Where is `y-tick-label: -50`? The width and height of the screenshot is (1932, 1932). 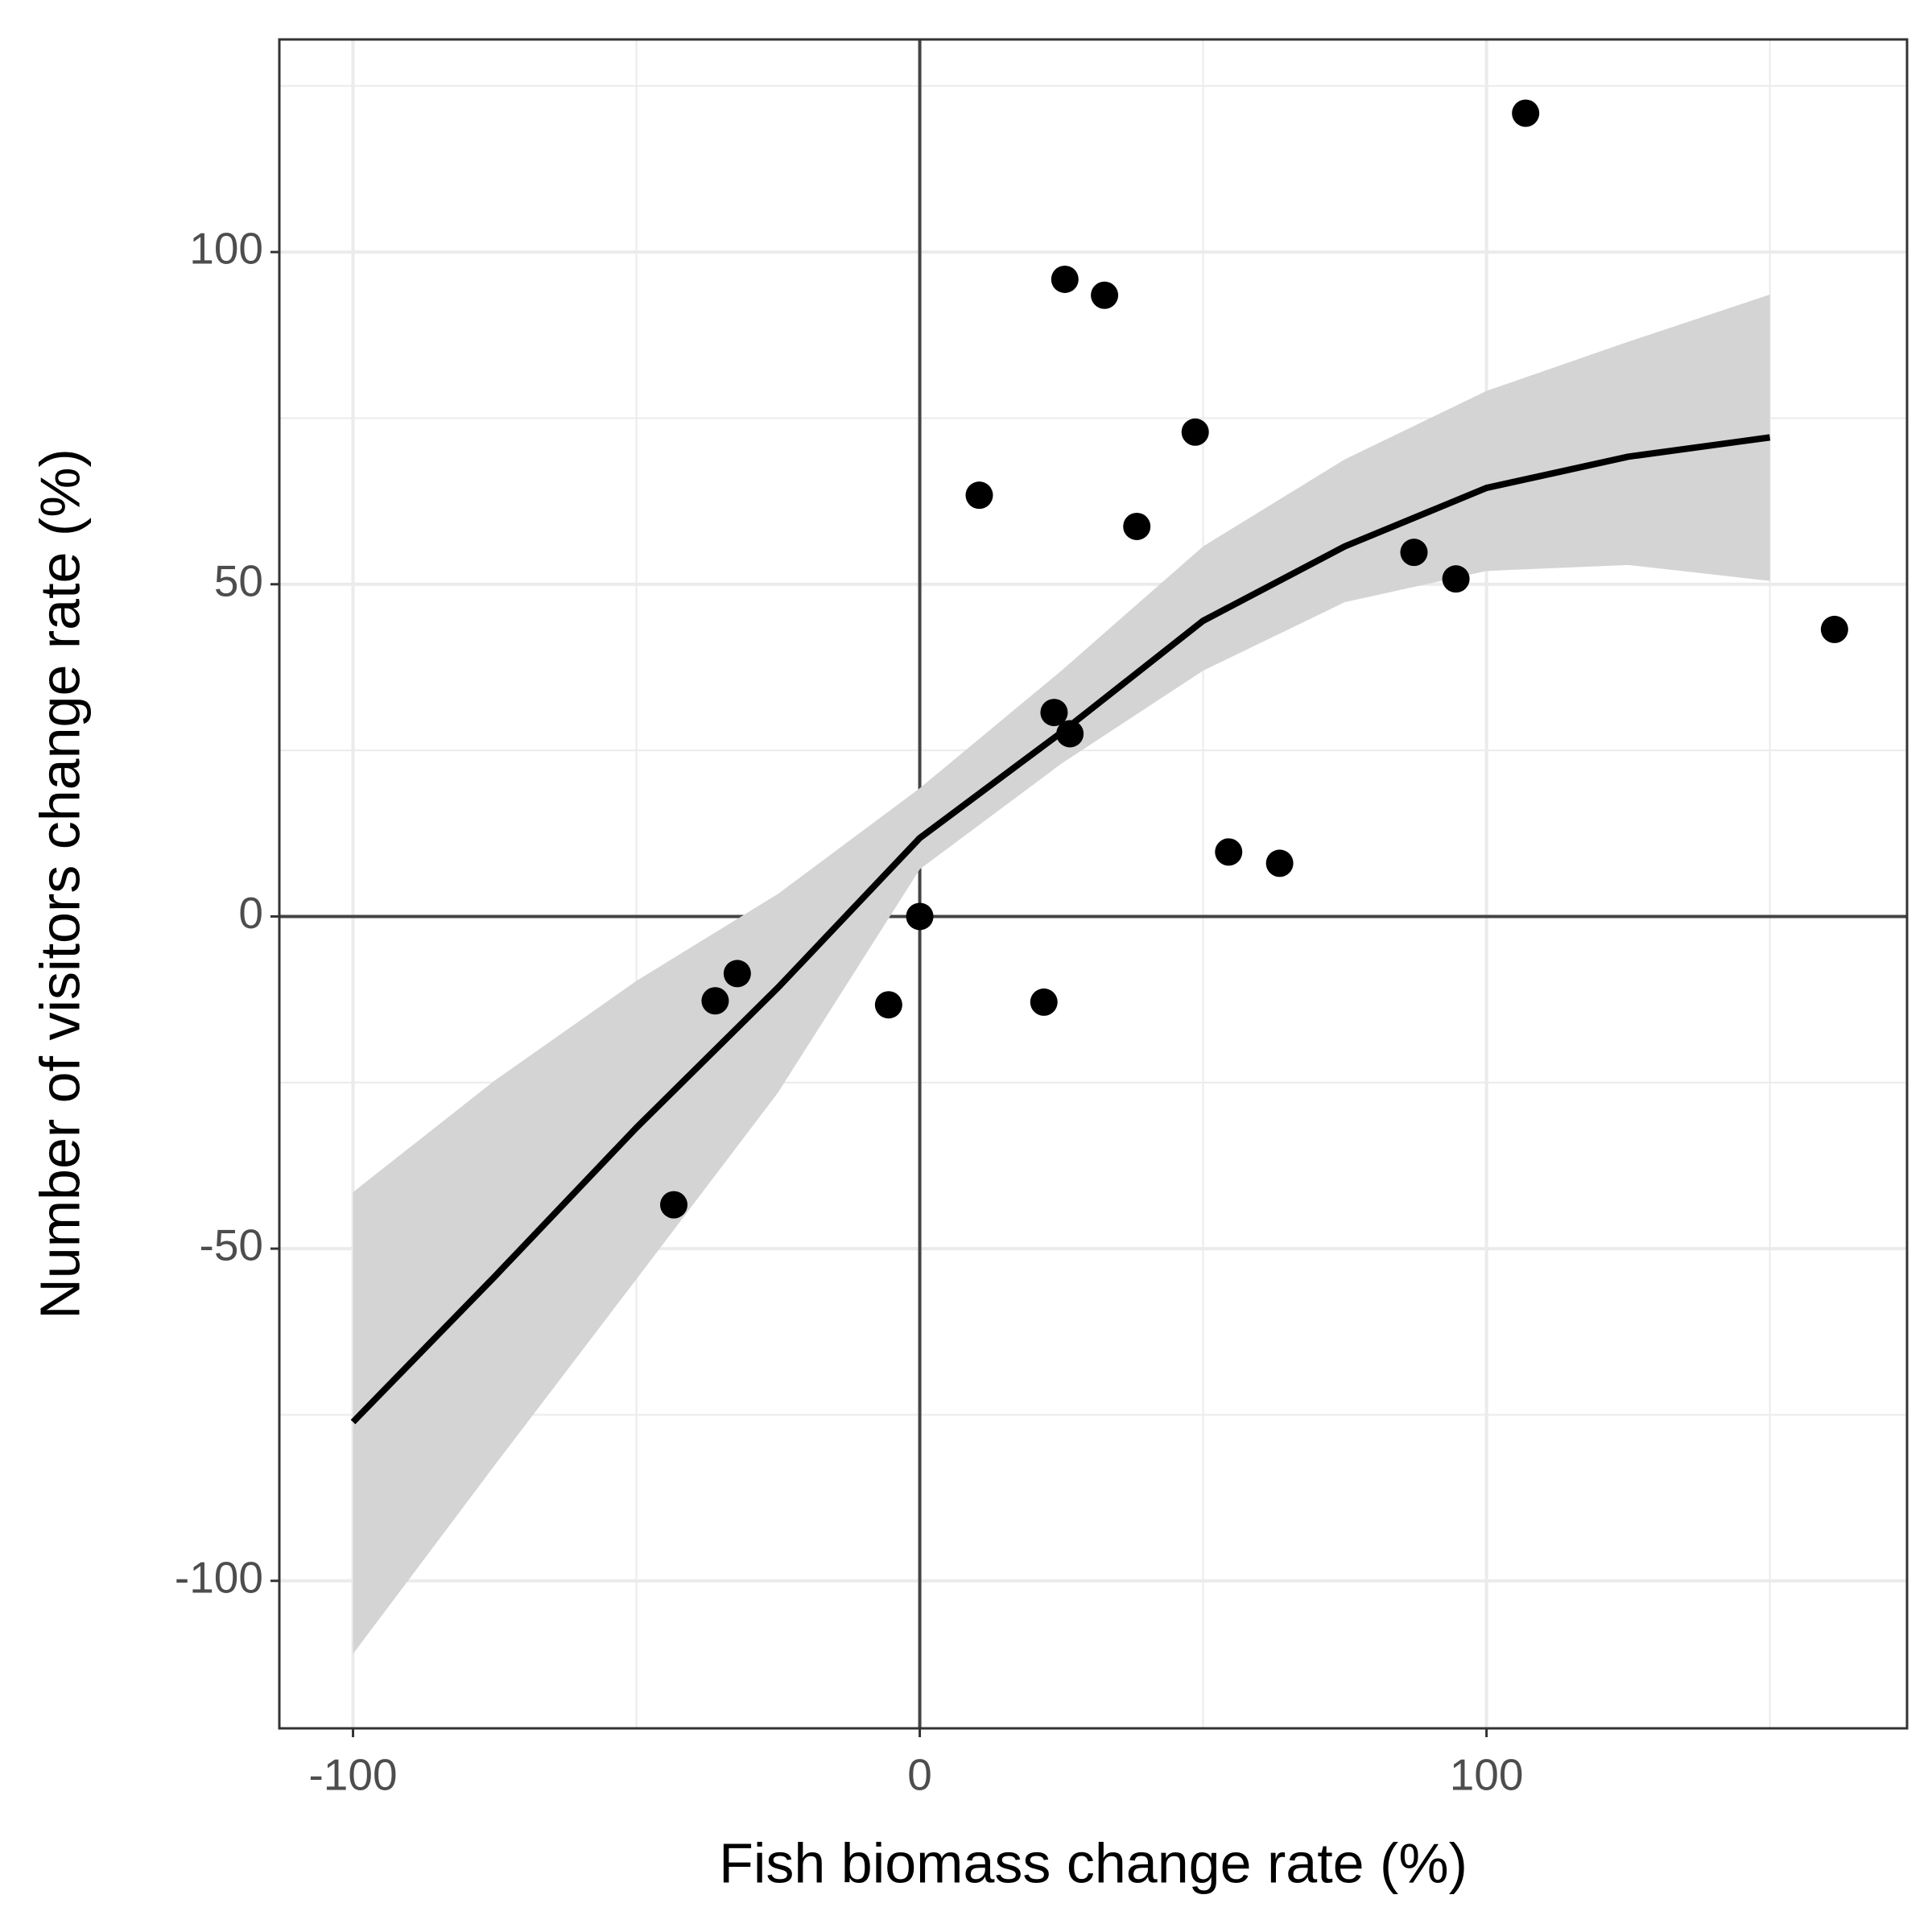
y-tick-label: -50 is located at coordinates (232, 1245).